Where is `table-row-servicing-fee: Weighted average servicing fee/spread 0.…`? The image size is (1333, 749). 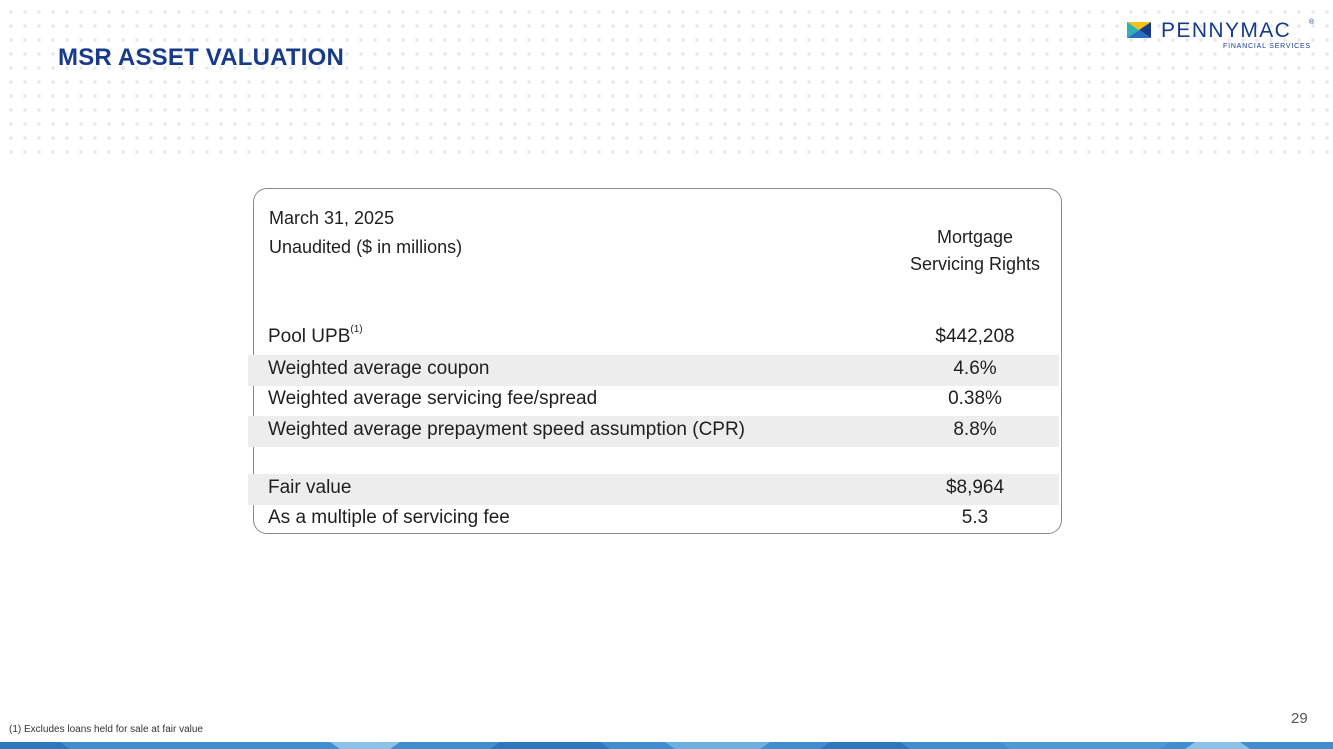 table-row-servicing-fee: Weighted average servicing fee/spread 0.… is located at coordinates (653, 400).